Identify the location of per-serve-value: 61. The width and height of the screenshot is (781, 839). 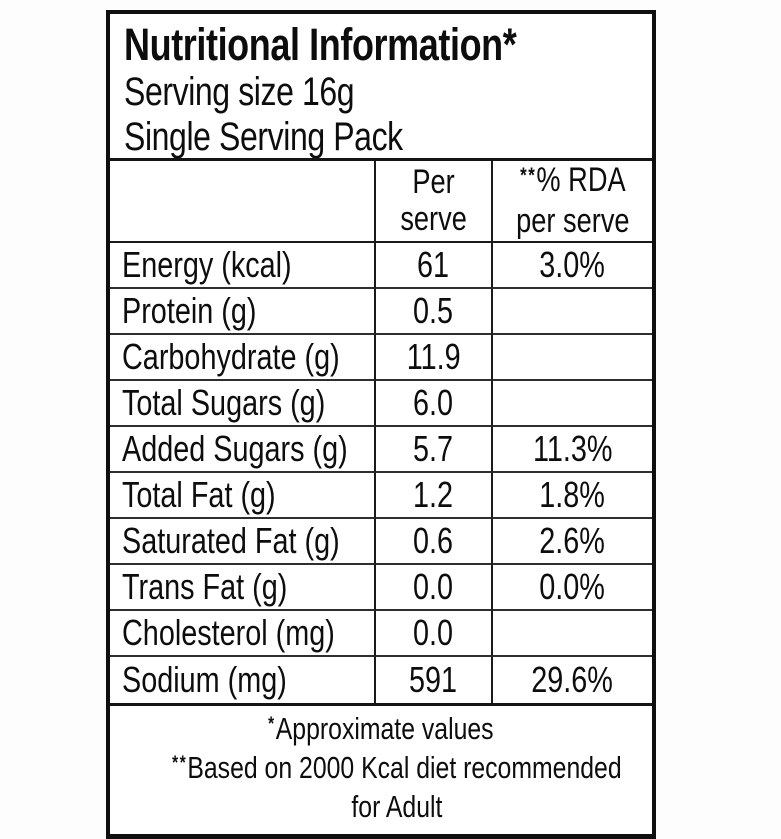
(433, 264).